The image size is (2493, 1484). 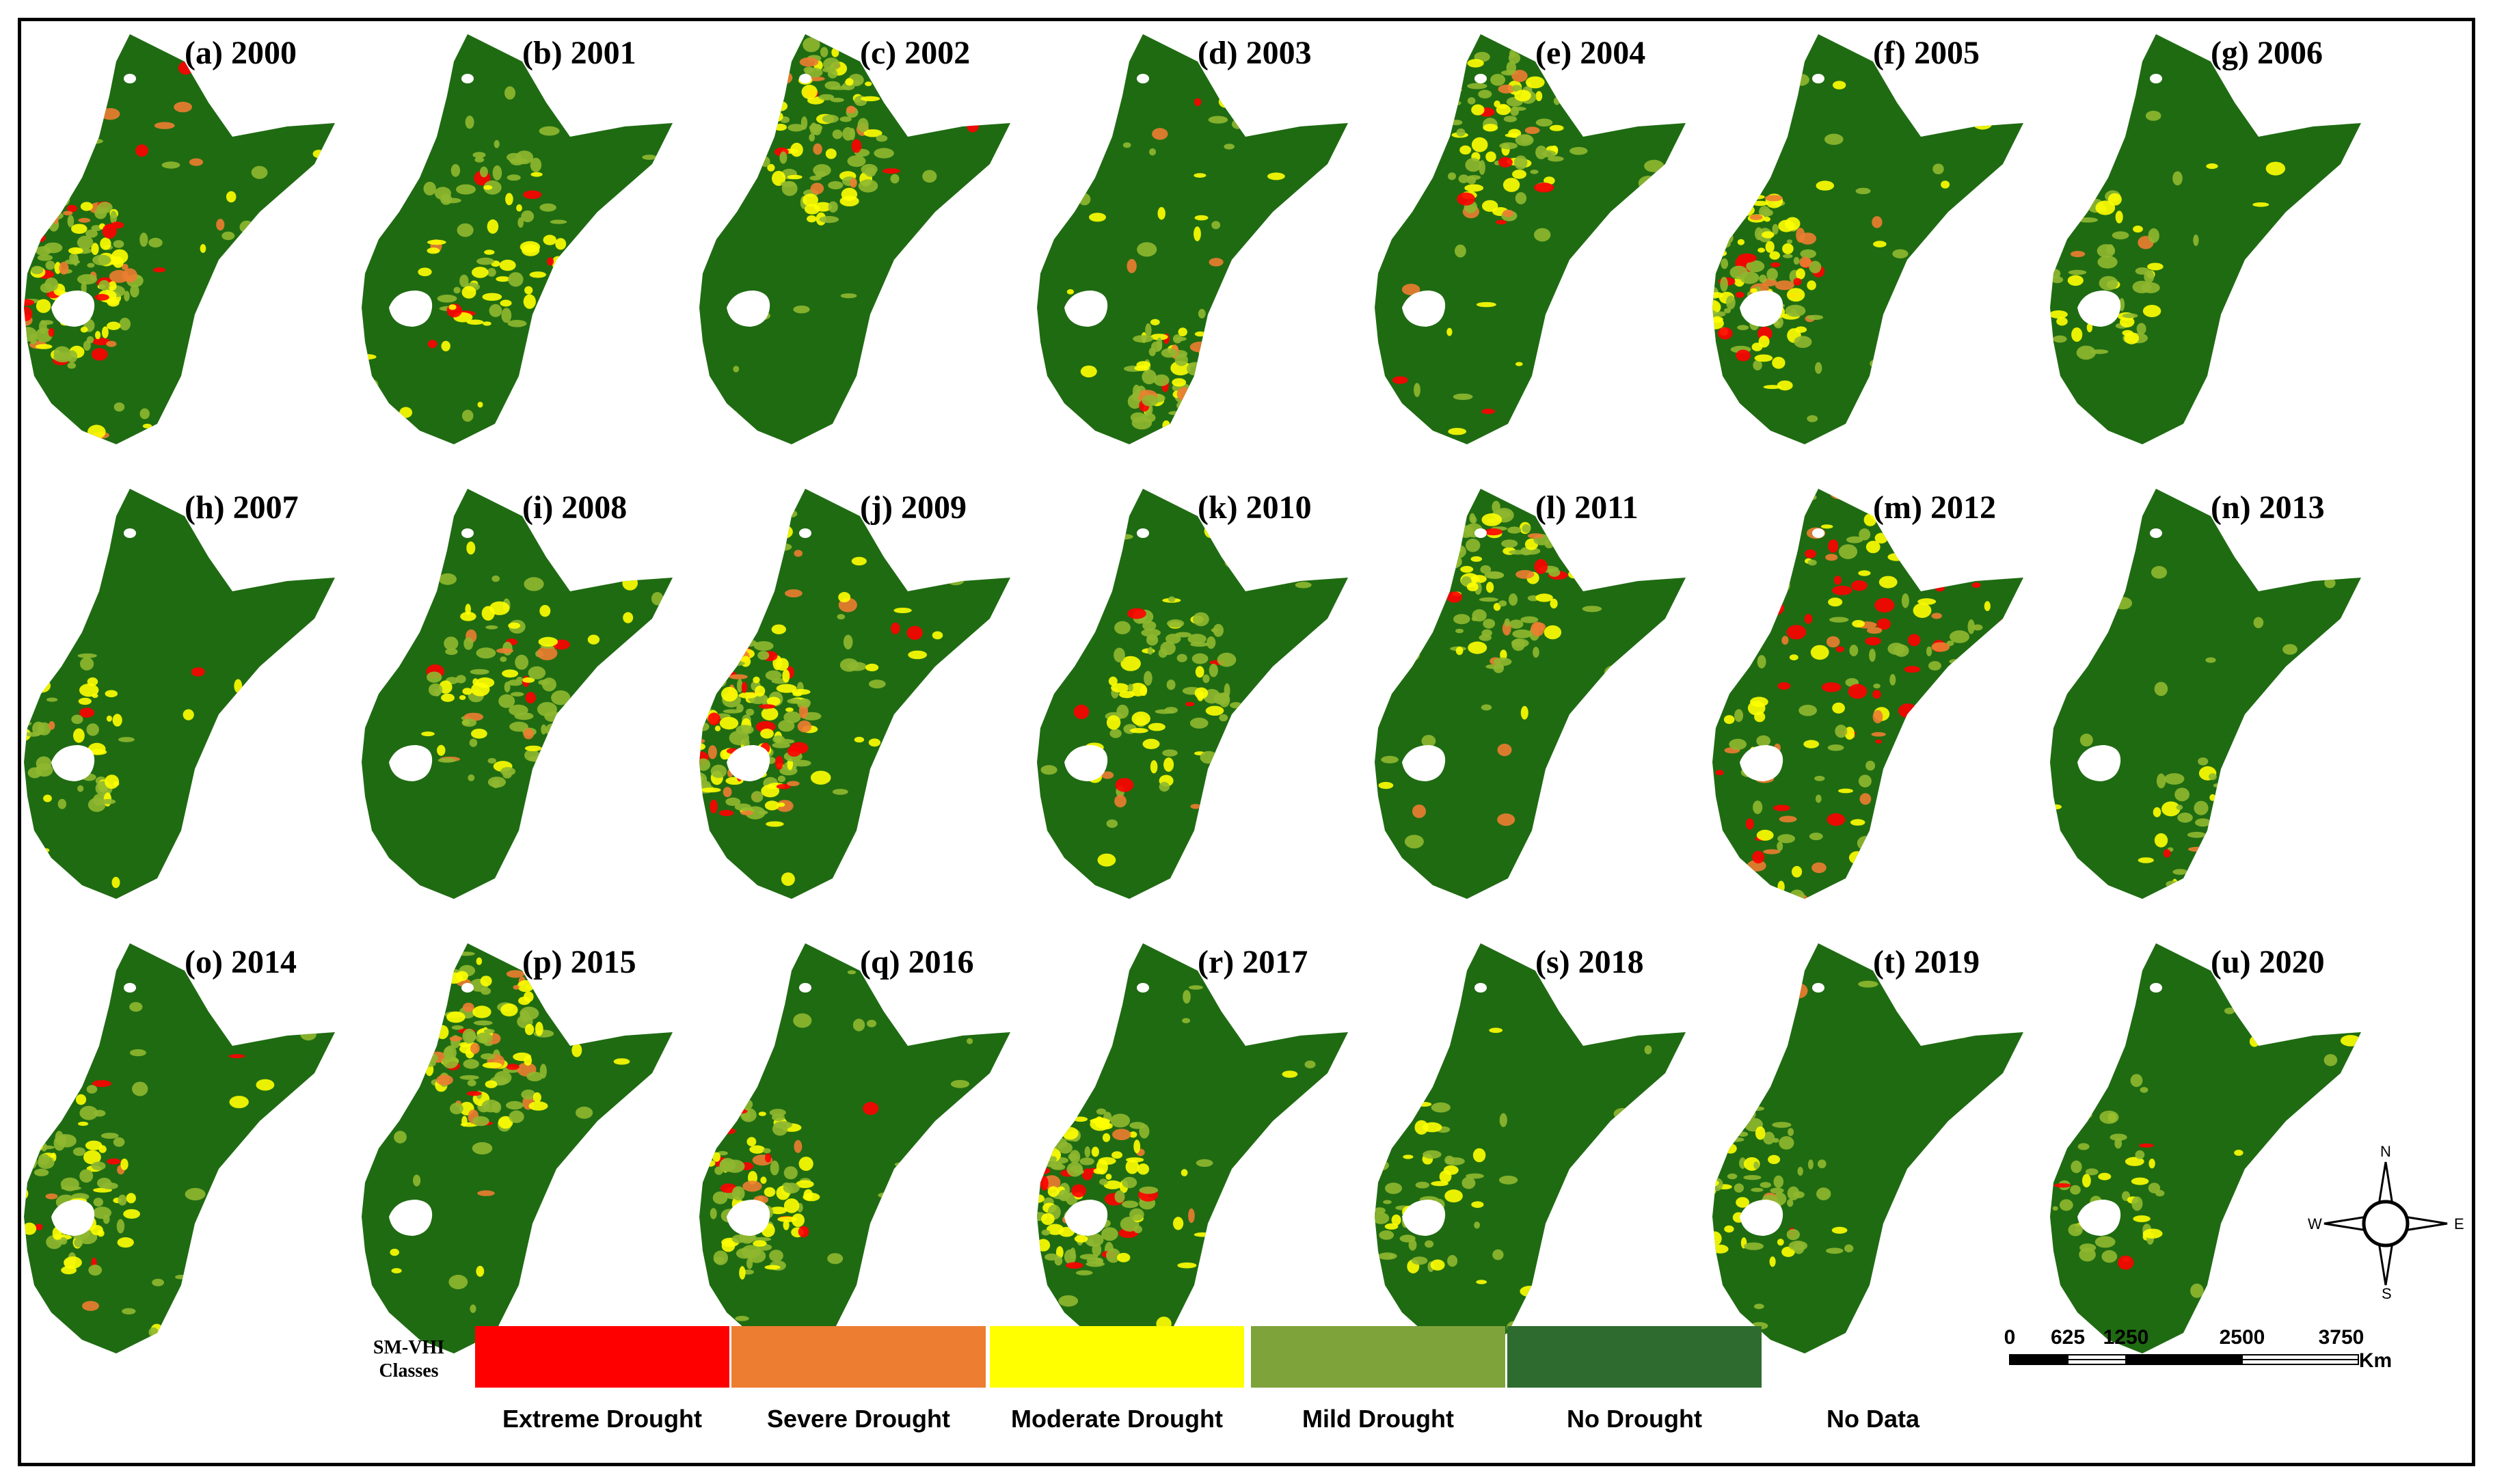 What do you see at coordinates (1253, 962) in the screenshot?
I see `map-title: (r) 2017` at bounding box center [1253, 962].